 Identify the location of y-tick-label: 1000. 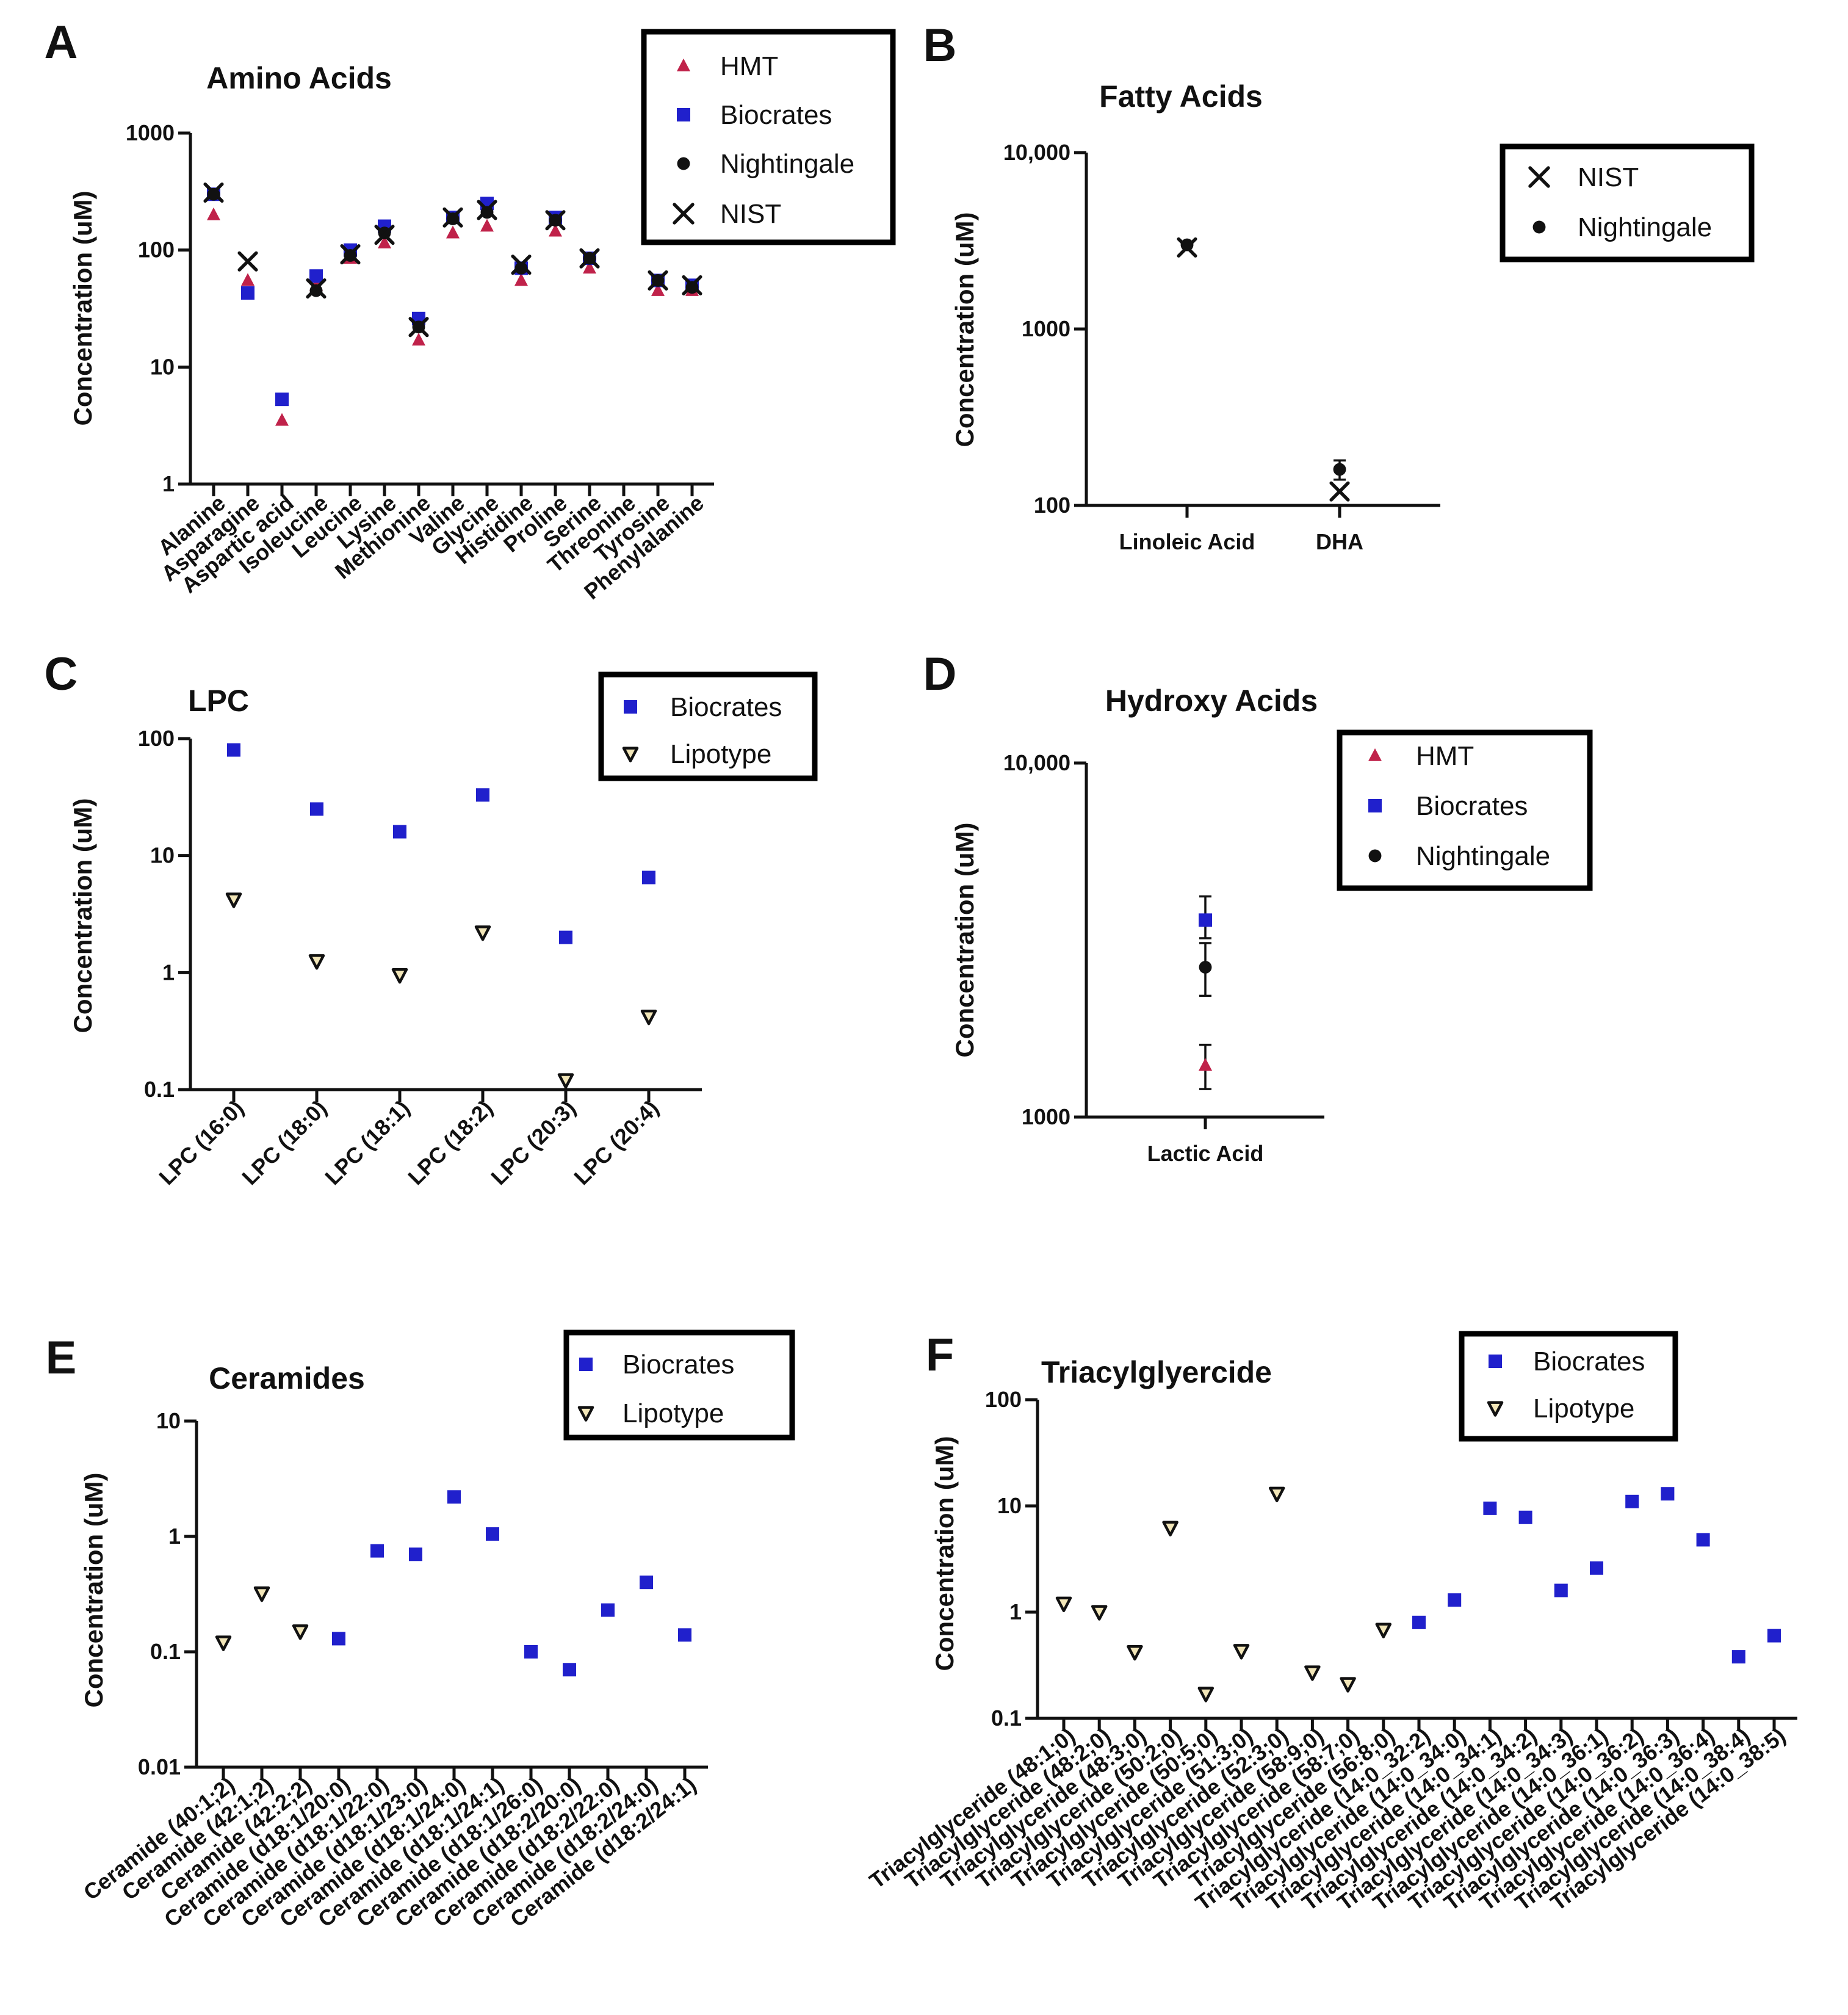
(1046, 1116).